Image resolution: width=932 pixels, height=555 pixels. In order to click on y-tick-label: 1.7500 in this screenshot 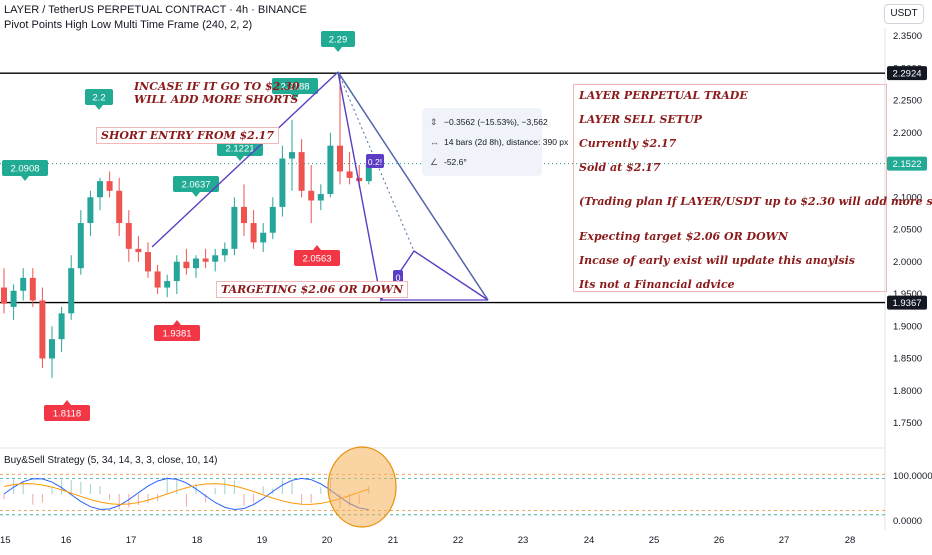, I will do `click(907, 423)`.